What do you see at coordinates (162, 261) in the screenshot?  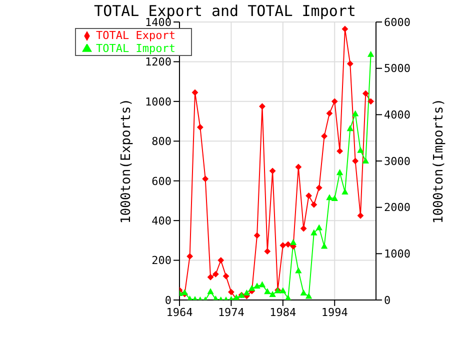 I see `y-tick-label: 200` at bounding box center [162, 261].